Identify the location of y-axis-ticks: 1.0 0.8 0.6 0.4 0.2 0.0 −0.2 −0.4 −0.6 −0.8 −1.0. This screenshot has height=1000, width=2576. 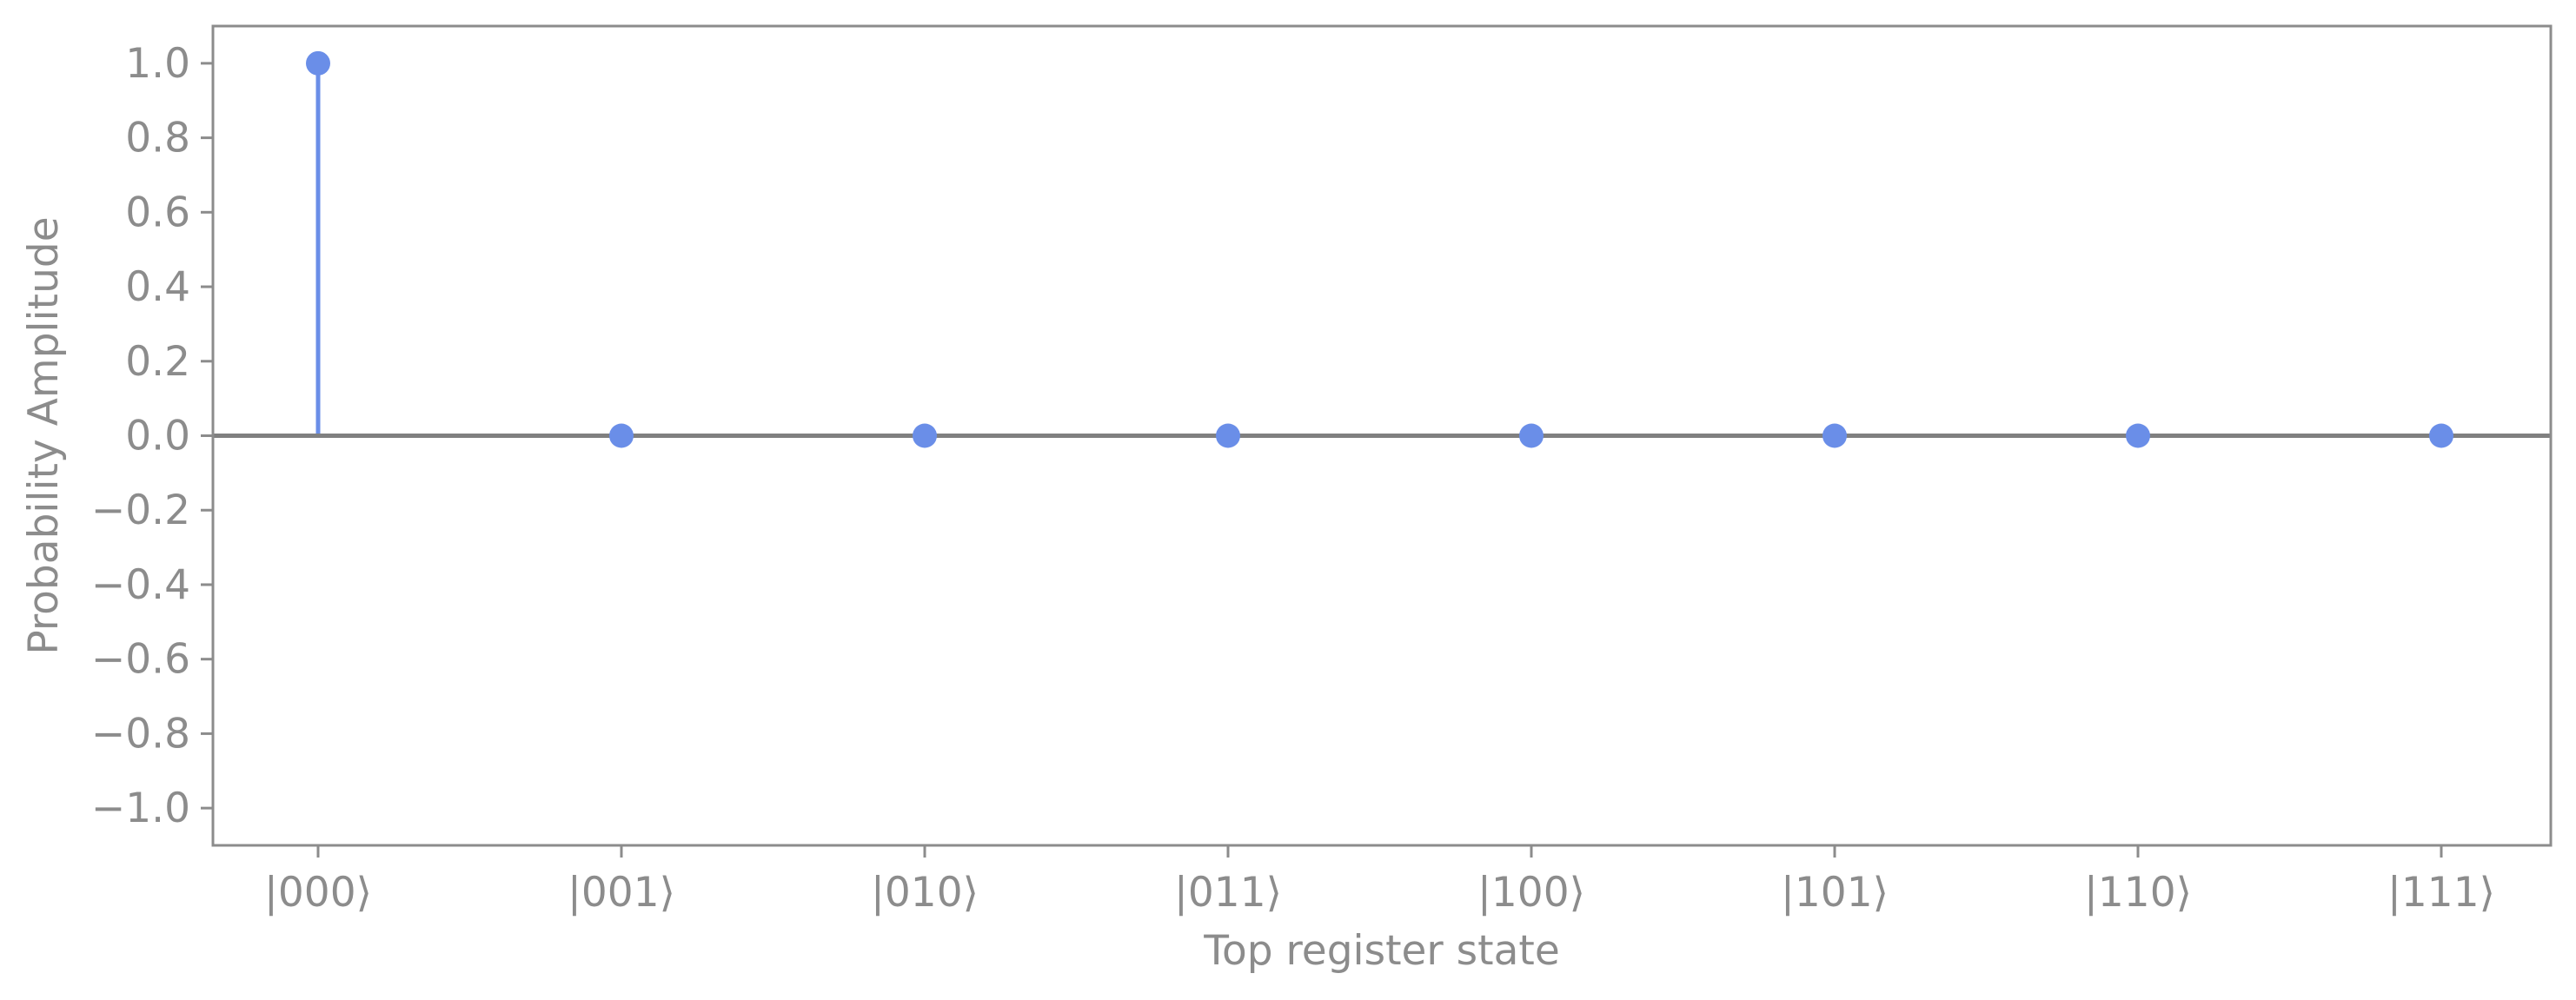
(152, 436).